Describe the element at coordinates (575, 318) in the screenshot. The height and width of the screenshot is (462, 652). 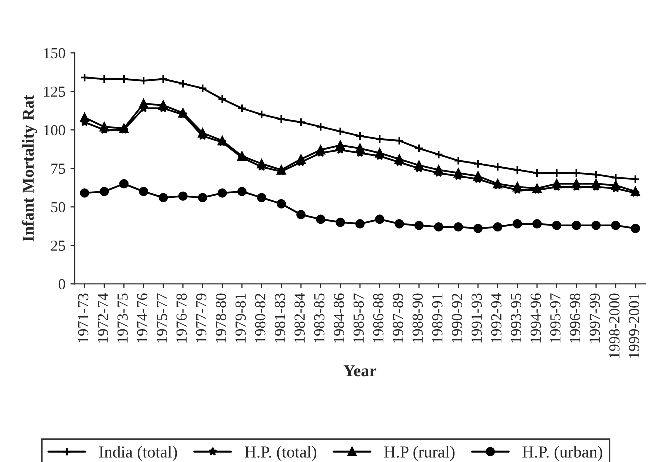
I see `x-tick-label: 1996-98` at that location.